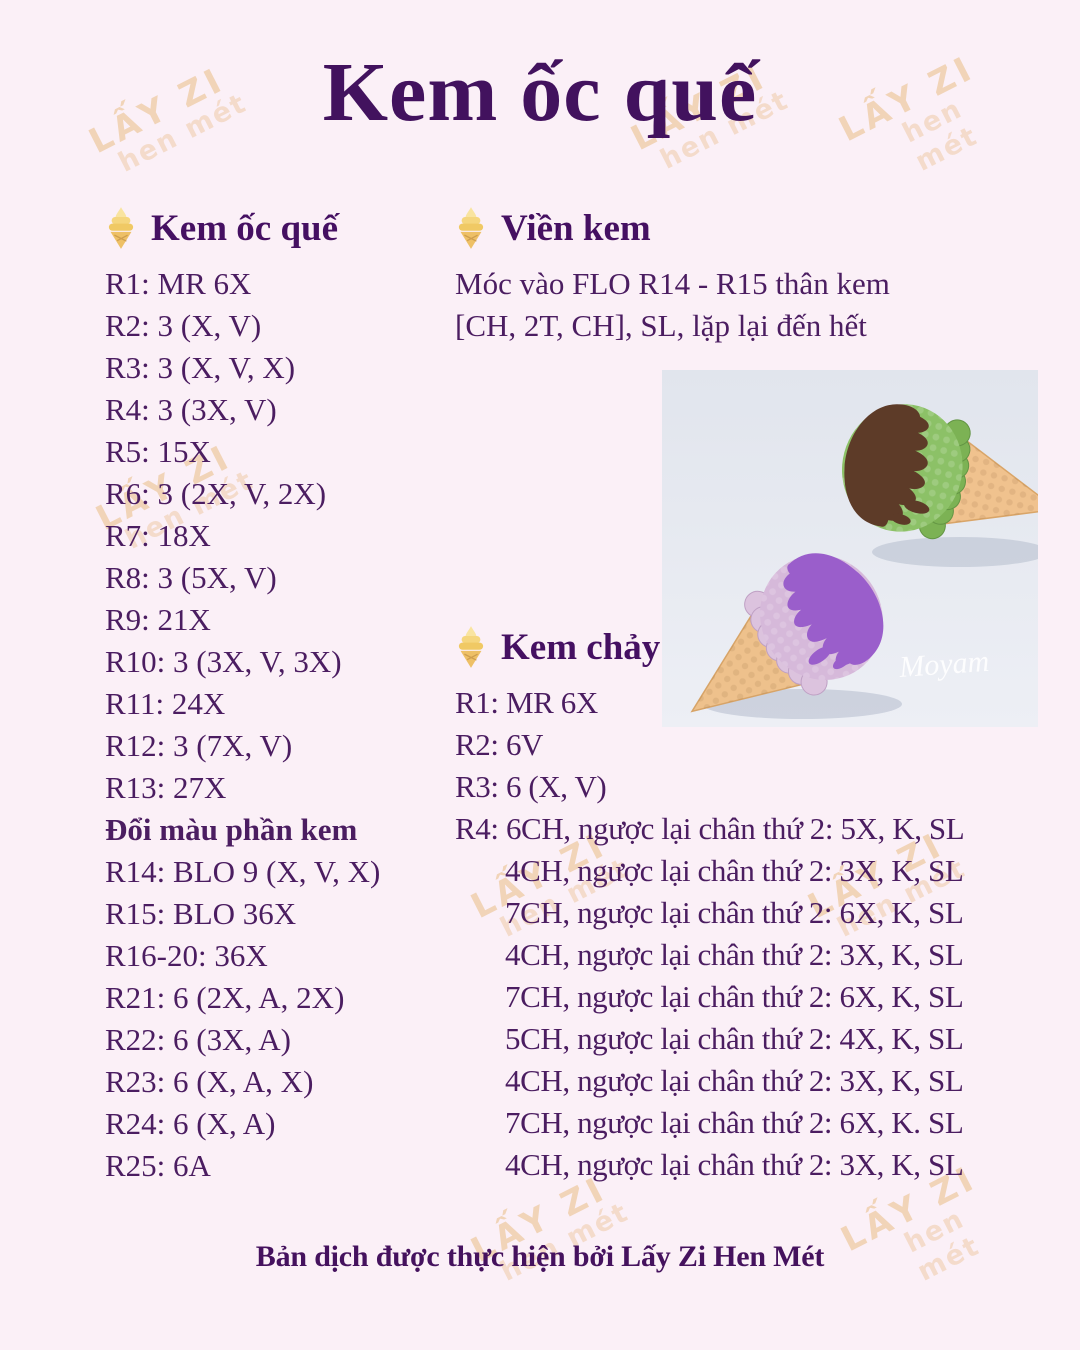  I want to click on green-ice-cream, so click(939, 472).